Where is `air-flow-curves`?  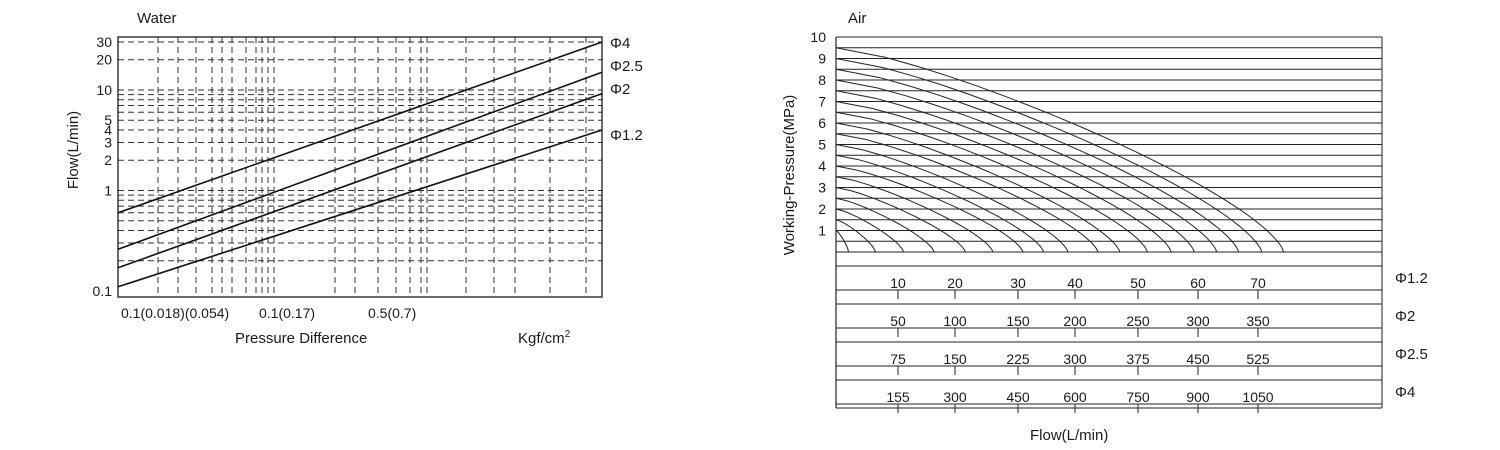 air-flow-curves is located at coordinates (1059, 150).